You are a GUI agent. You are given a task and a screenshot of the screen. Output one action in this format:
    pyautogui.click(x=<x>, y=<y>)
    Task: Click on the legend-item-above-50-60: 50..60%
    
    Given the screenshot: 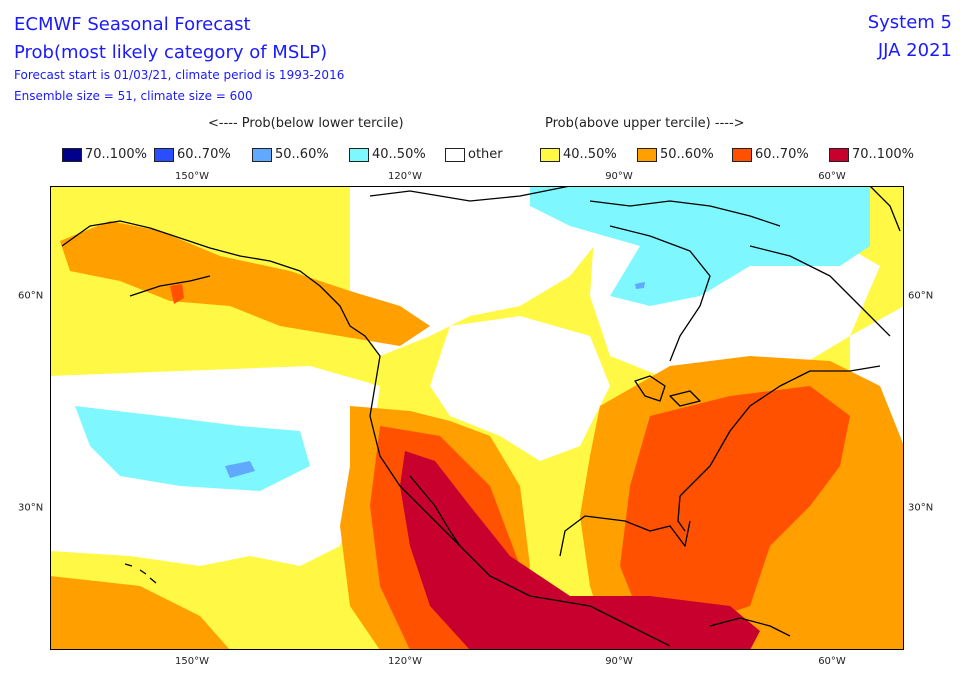 What is the action you would take?
    pyautogui.click(x=675, y=154)
    